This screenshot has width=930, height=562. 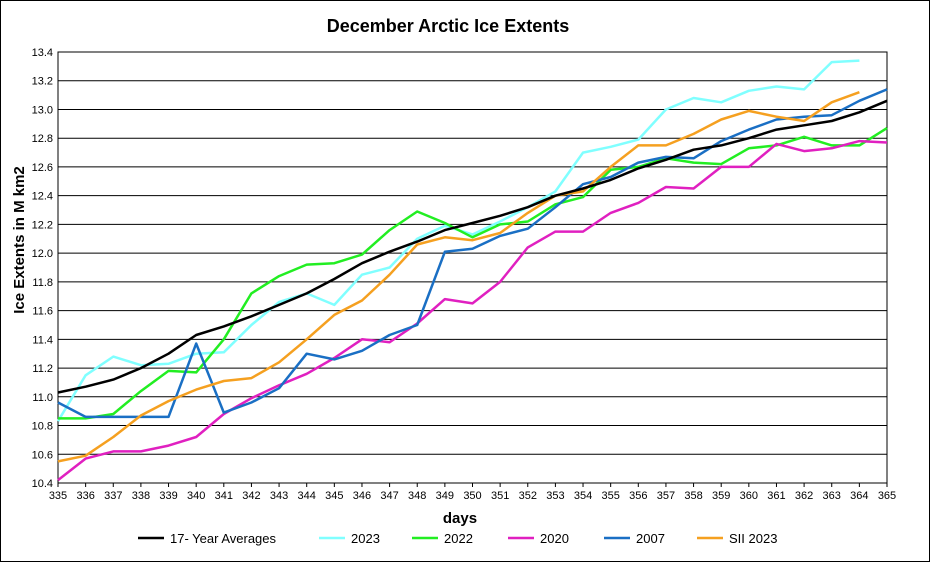 What do you see at coordinates (638, 496) in the screenshot?
I see `x-tick-label: 356` at bounding box center [638, 496].